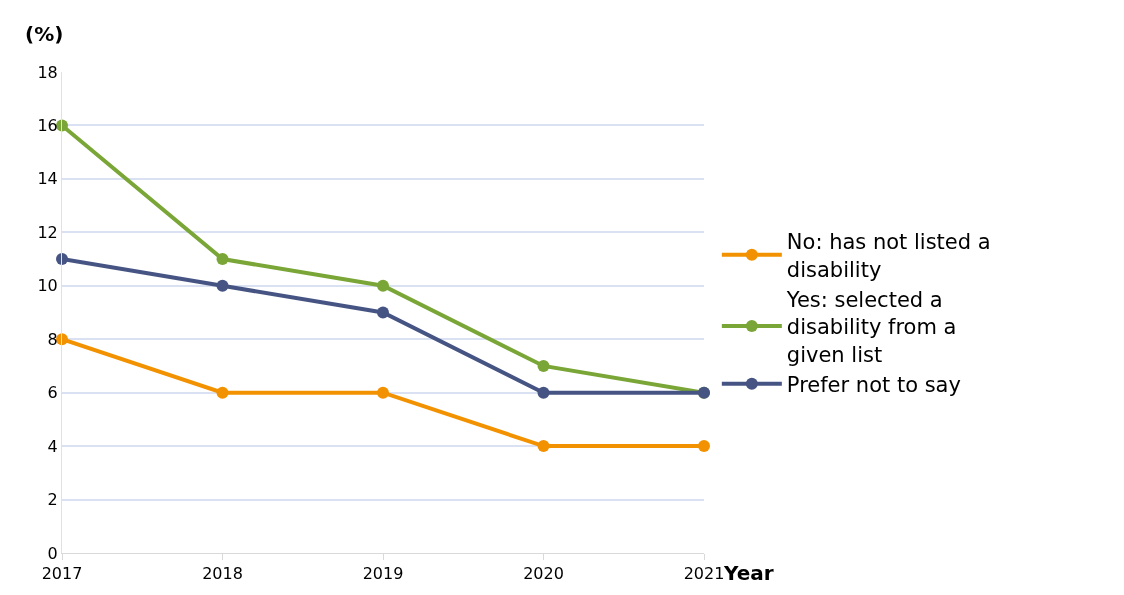 The width and height of the screenshot is (1124, 595). What do you see at coordinates (47, 179) in the screenshot?
I see `y-tick-label: 14` at bounding box center [47, 179].